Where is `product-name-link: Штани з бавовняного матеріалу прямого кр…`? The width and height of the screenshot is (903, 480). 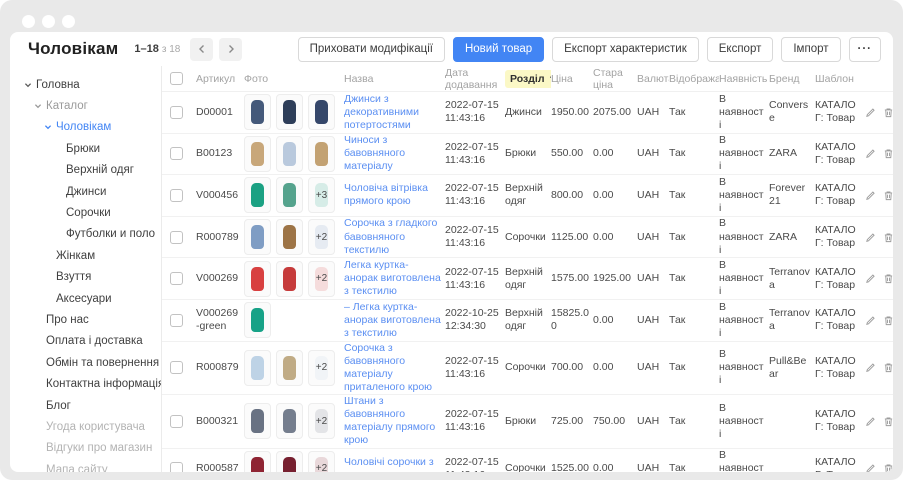
product-name-link: Штани з бавовняного матеріалу прямого кр… is located at coordinates (390, 421).